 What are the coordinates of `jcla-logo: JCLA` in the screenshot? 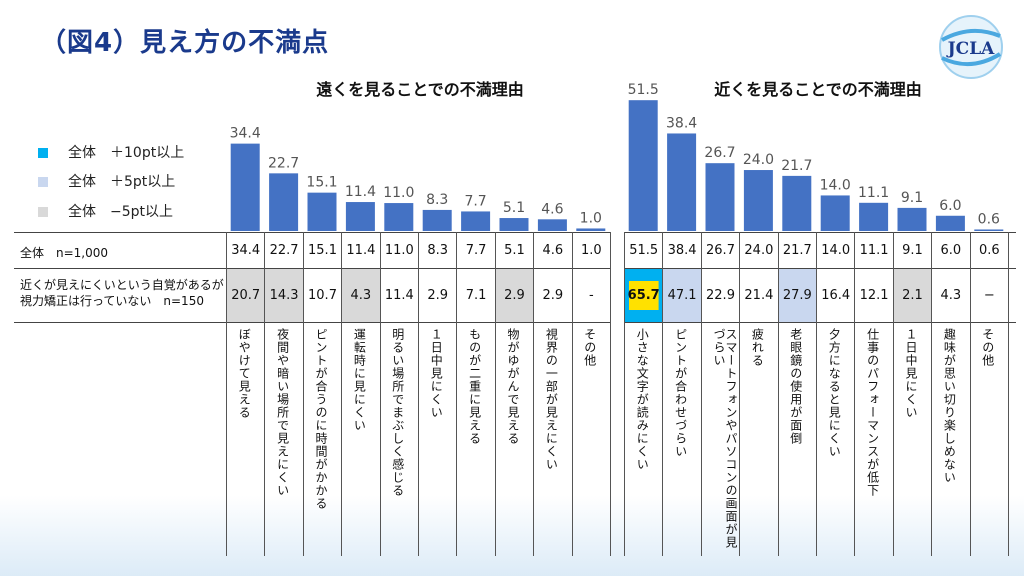 It's located at (971, 47).